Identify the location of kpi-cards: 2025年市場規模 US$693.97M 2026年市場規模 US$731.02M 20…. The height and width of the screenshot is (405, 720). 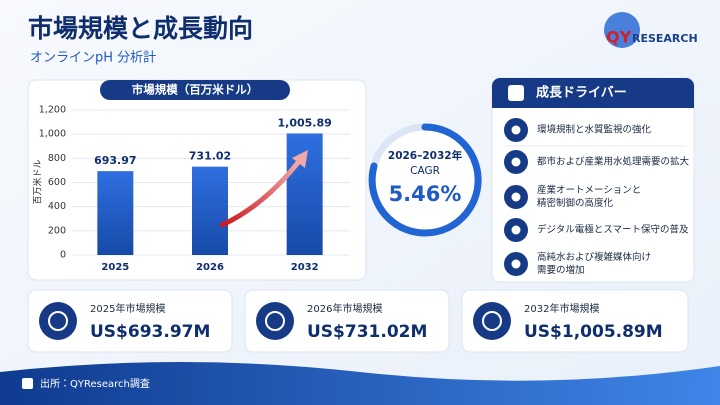
(358, 321).